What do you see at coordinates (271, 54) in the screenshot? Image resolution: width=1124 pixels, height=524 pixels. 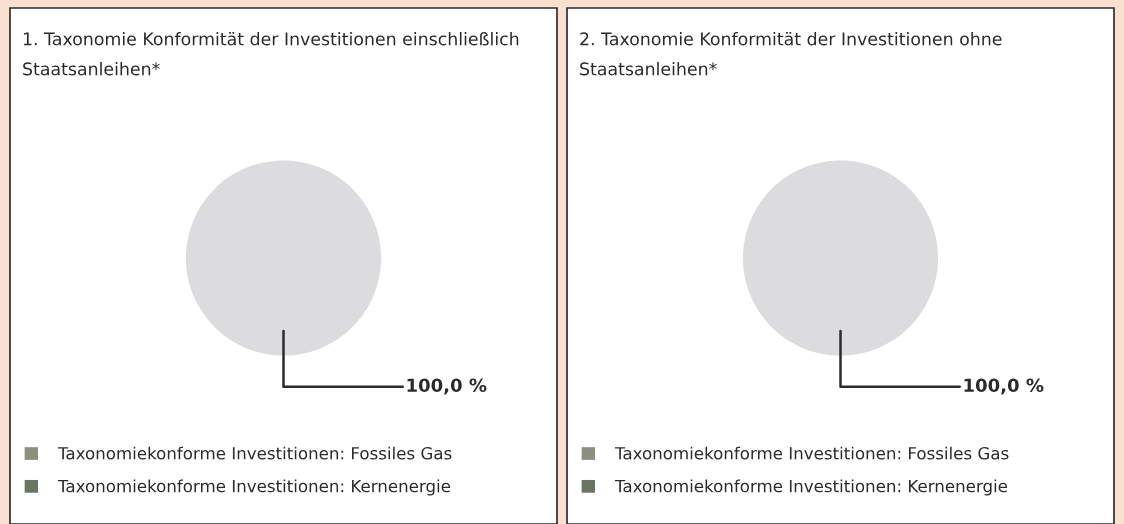 I see `chart-title: 1. Taxonomie Konformität der Investitionen einschließlich Staatsanleihen*` at bounding box center [271, 54].